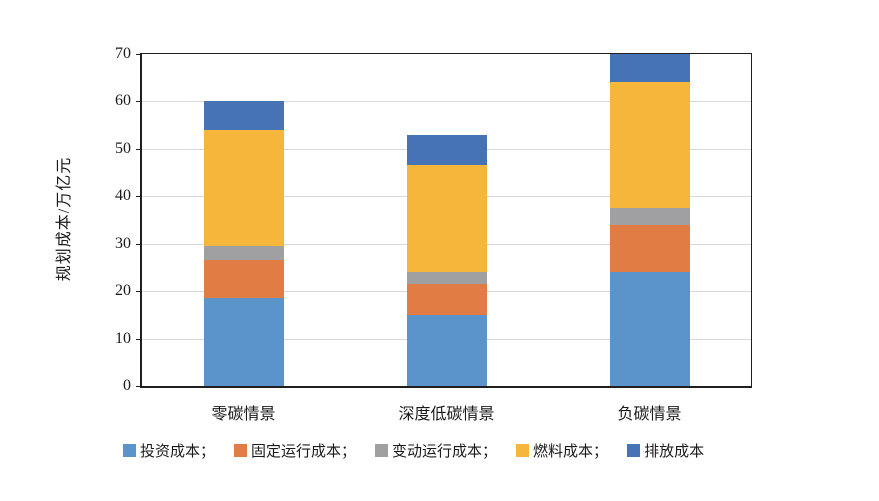 Image resolution: width=879 pixels, height=501 pixels. I want to click on legend-label-emission-cost: 排放成本, so click(674, 452).